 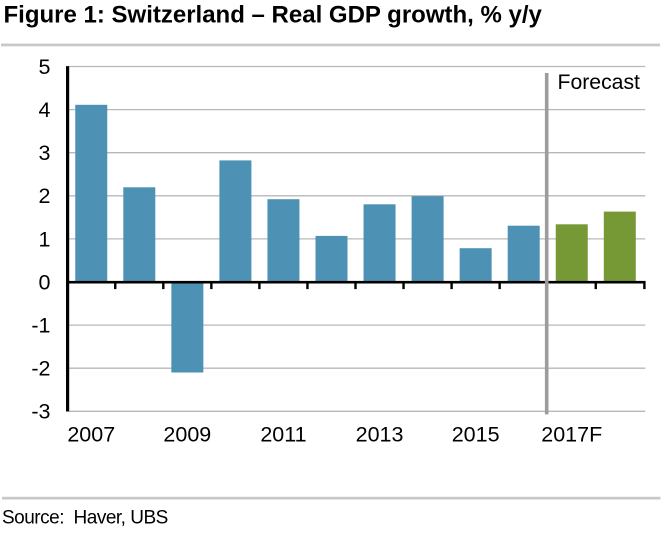 I want to click on svg-text: 2013, so click(x=380, y=435).